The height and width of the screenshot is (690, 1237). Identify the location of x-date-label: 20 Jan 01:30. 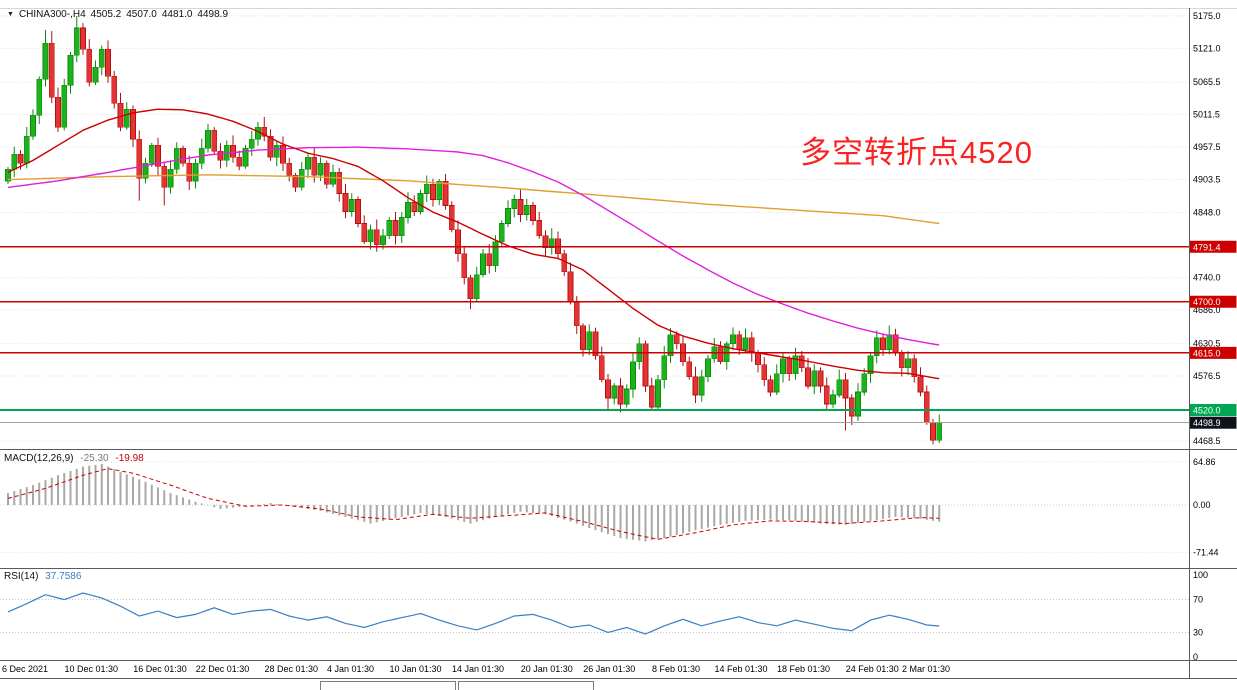
(547, 669).